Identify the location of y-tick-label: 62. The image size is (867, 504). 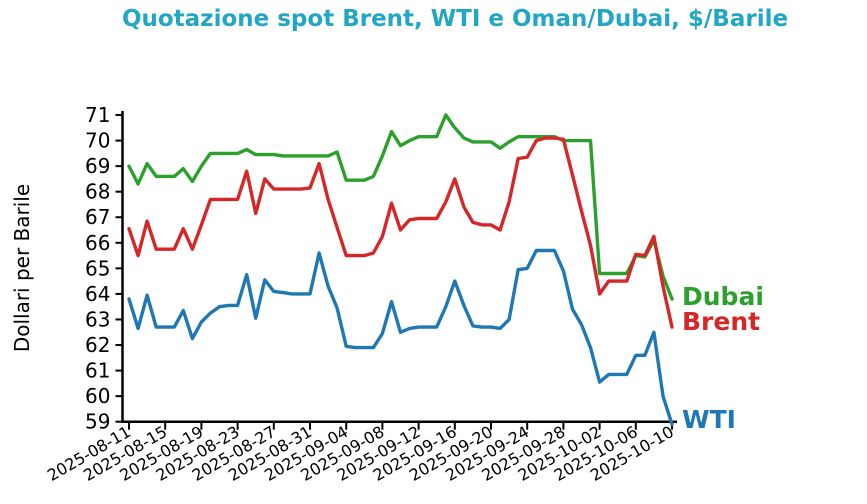
(97, 345).